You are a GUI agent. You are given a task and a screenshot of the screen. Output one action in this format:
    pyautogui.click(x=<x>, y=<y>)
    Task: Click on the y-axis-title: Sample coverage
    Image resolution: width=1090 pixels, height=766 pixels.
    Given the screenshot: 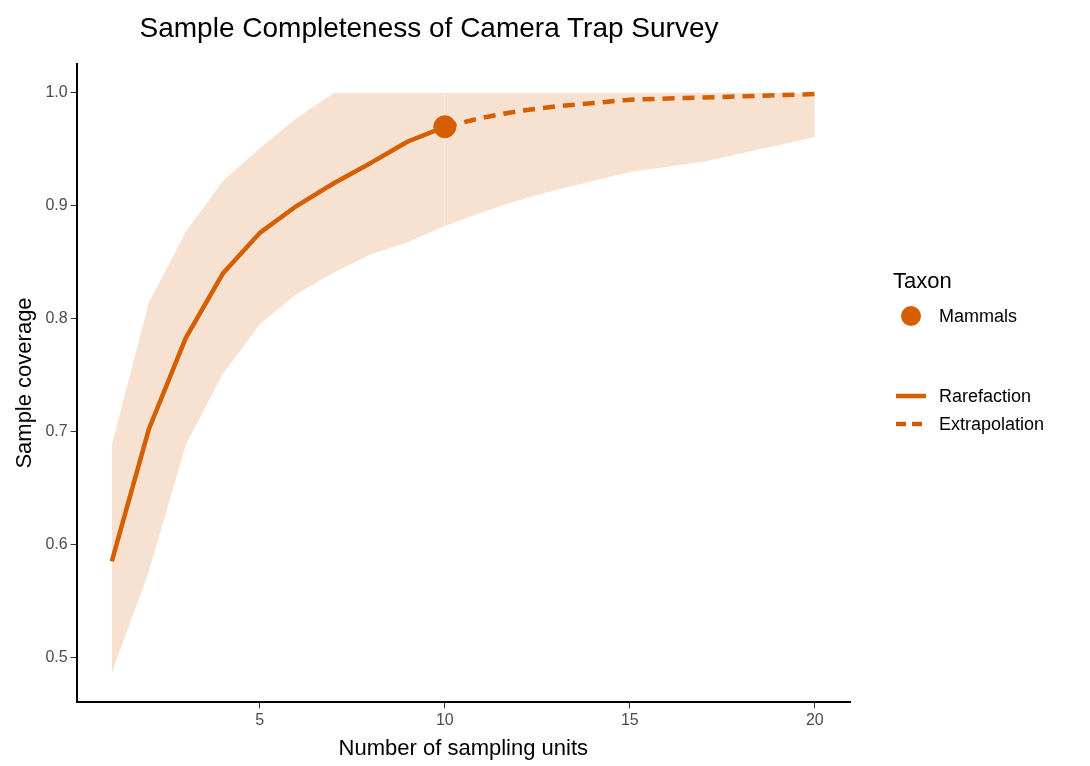 What is the action you would take?
    pyautogui.click(x=24, y=383)
    